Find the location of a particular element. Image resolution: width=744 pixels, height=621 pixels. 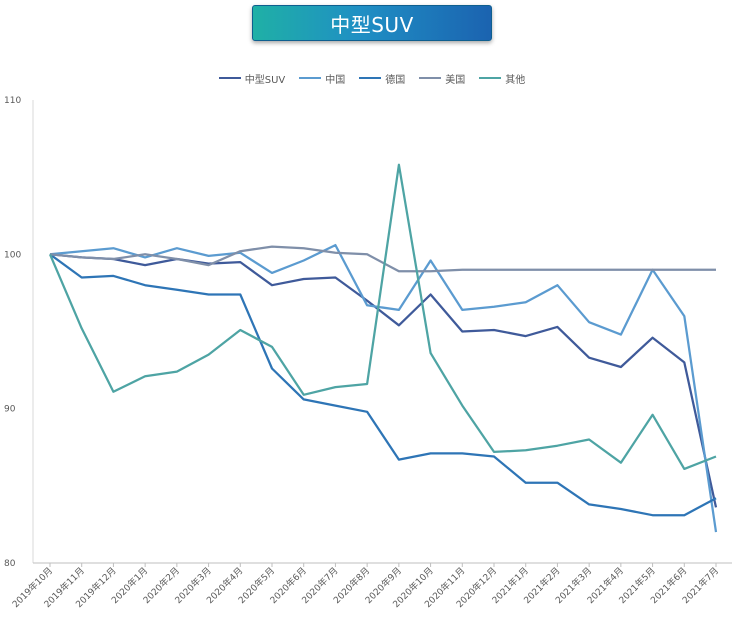

y-tick-label: 80 is located at coordinates (10, 564).